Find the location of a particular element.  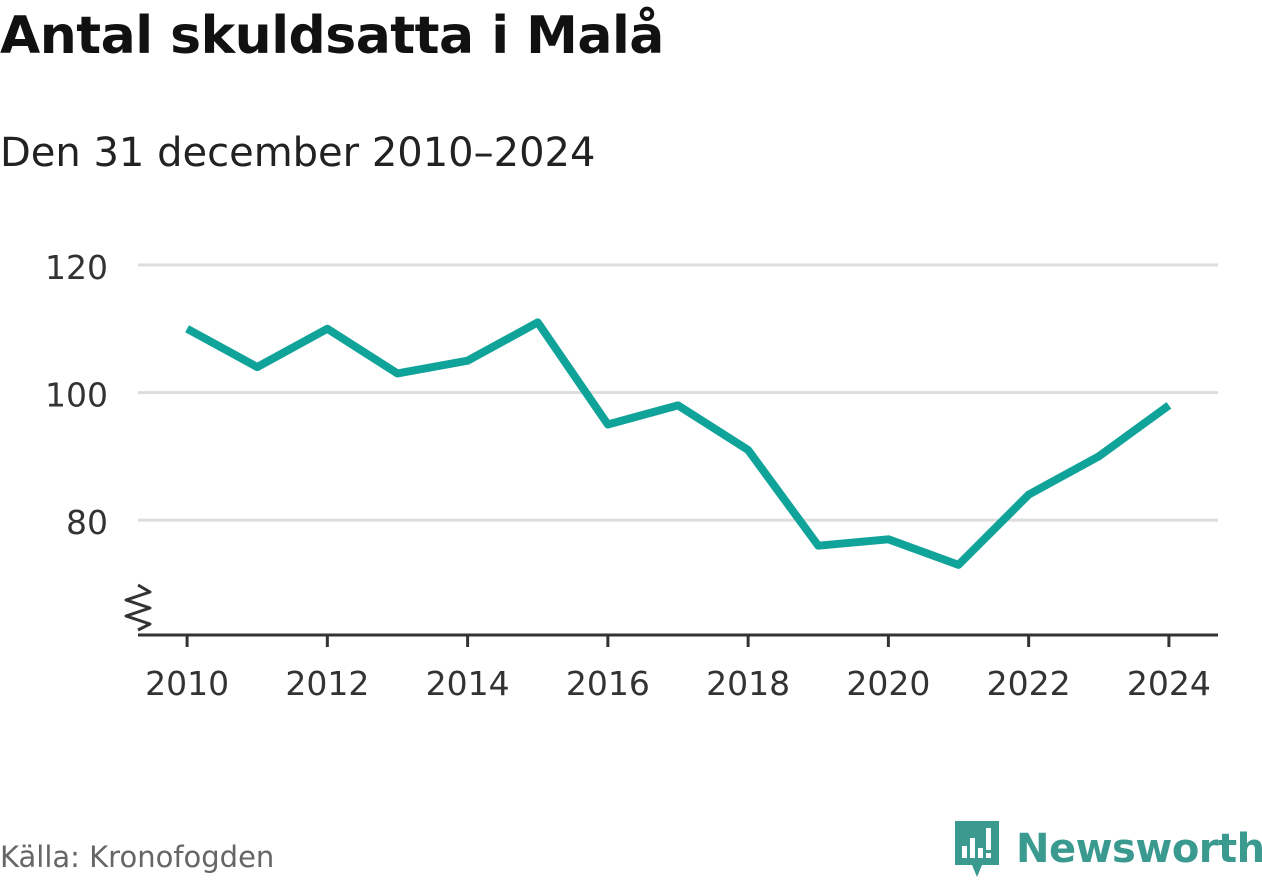

chart-title: Antal skuldsatta i Malå is located at coordinates (332, 36).